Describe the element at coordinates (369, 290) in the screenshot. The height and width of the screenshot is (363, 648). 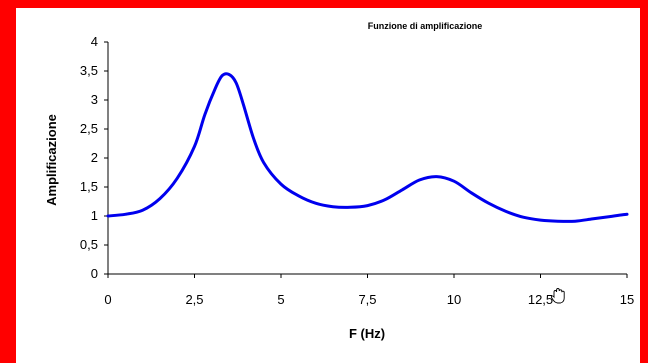
I see `x-tick-labels: 0 2,5 5 7,5 10 12,5 15` at that location.